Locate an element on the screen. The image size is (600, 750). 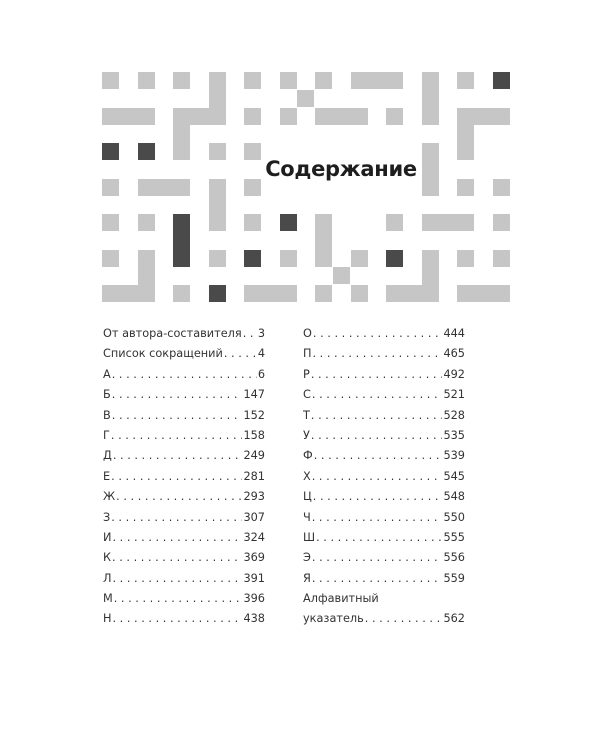
toc-entry: Б 147 is located at coordinates (184, 398).